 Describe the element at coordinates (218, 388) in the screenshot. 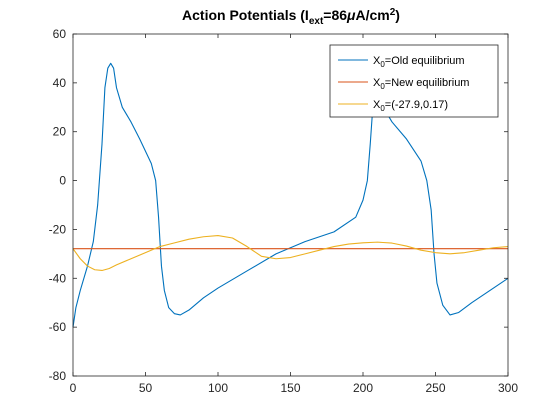

I see `x-tick-label: 100` at that location.